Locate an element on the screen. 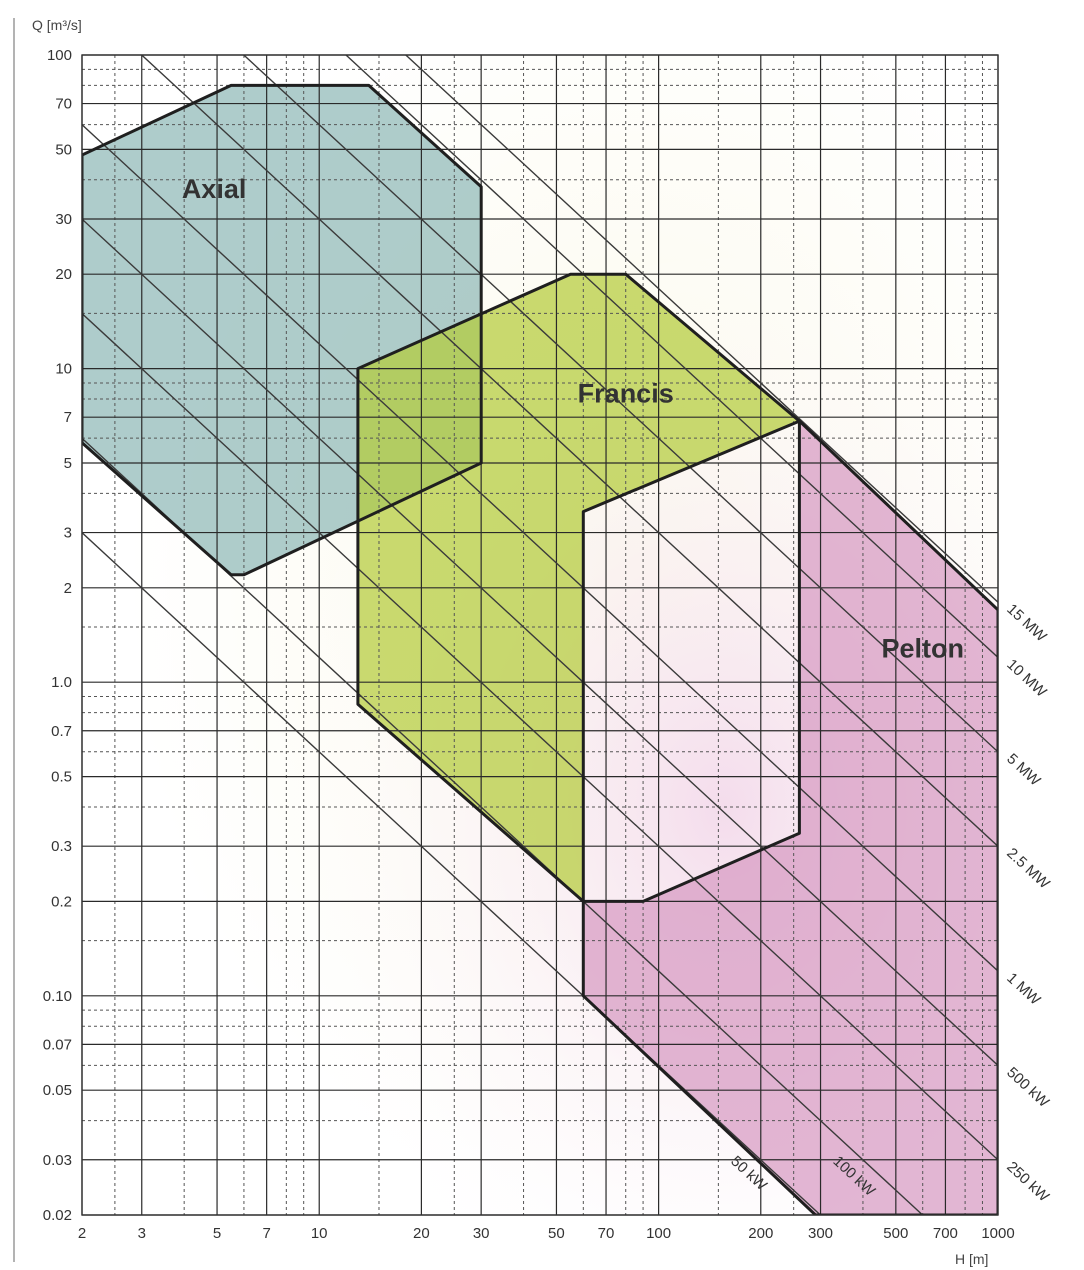  x-tick-50: 50 is located at coordinates (556, 1233).